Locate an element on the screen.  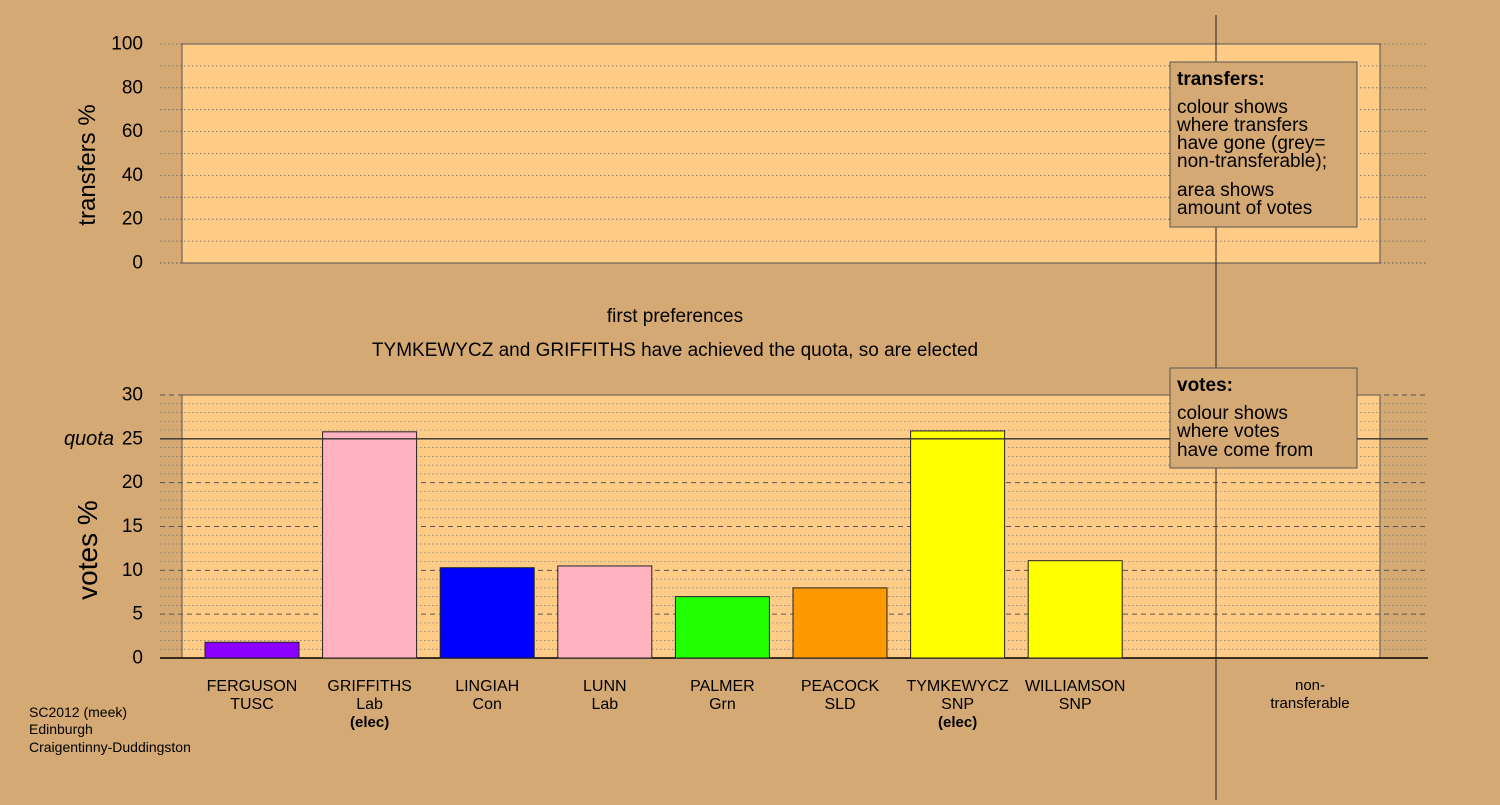
bar-lunn is located at coordinates (605, 612).